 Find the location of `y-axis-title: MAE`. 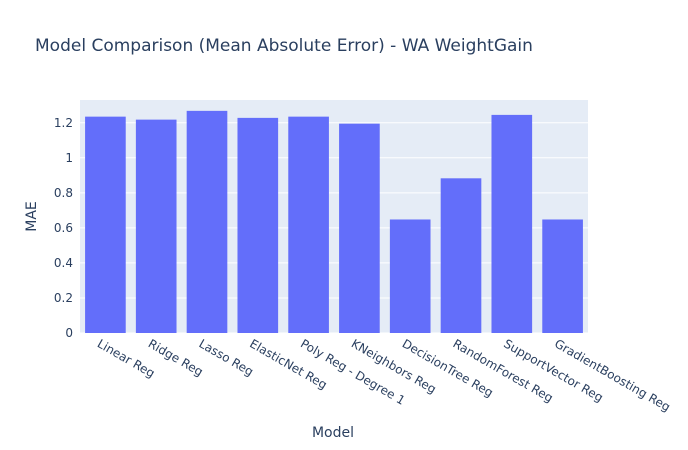

y-axis-title: MAE is located at coordinates (32, 216).